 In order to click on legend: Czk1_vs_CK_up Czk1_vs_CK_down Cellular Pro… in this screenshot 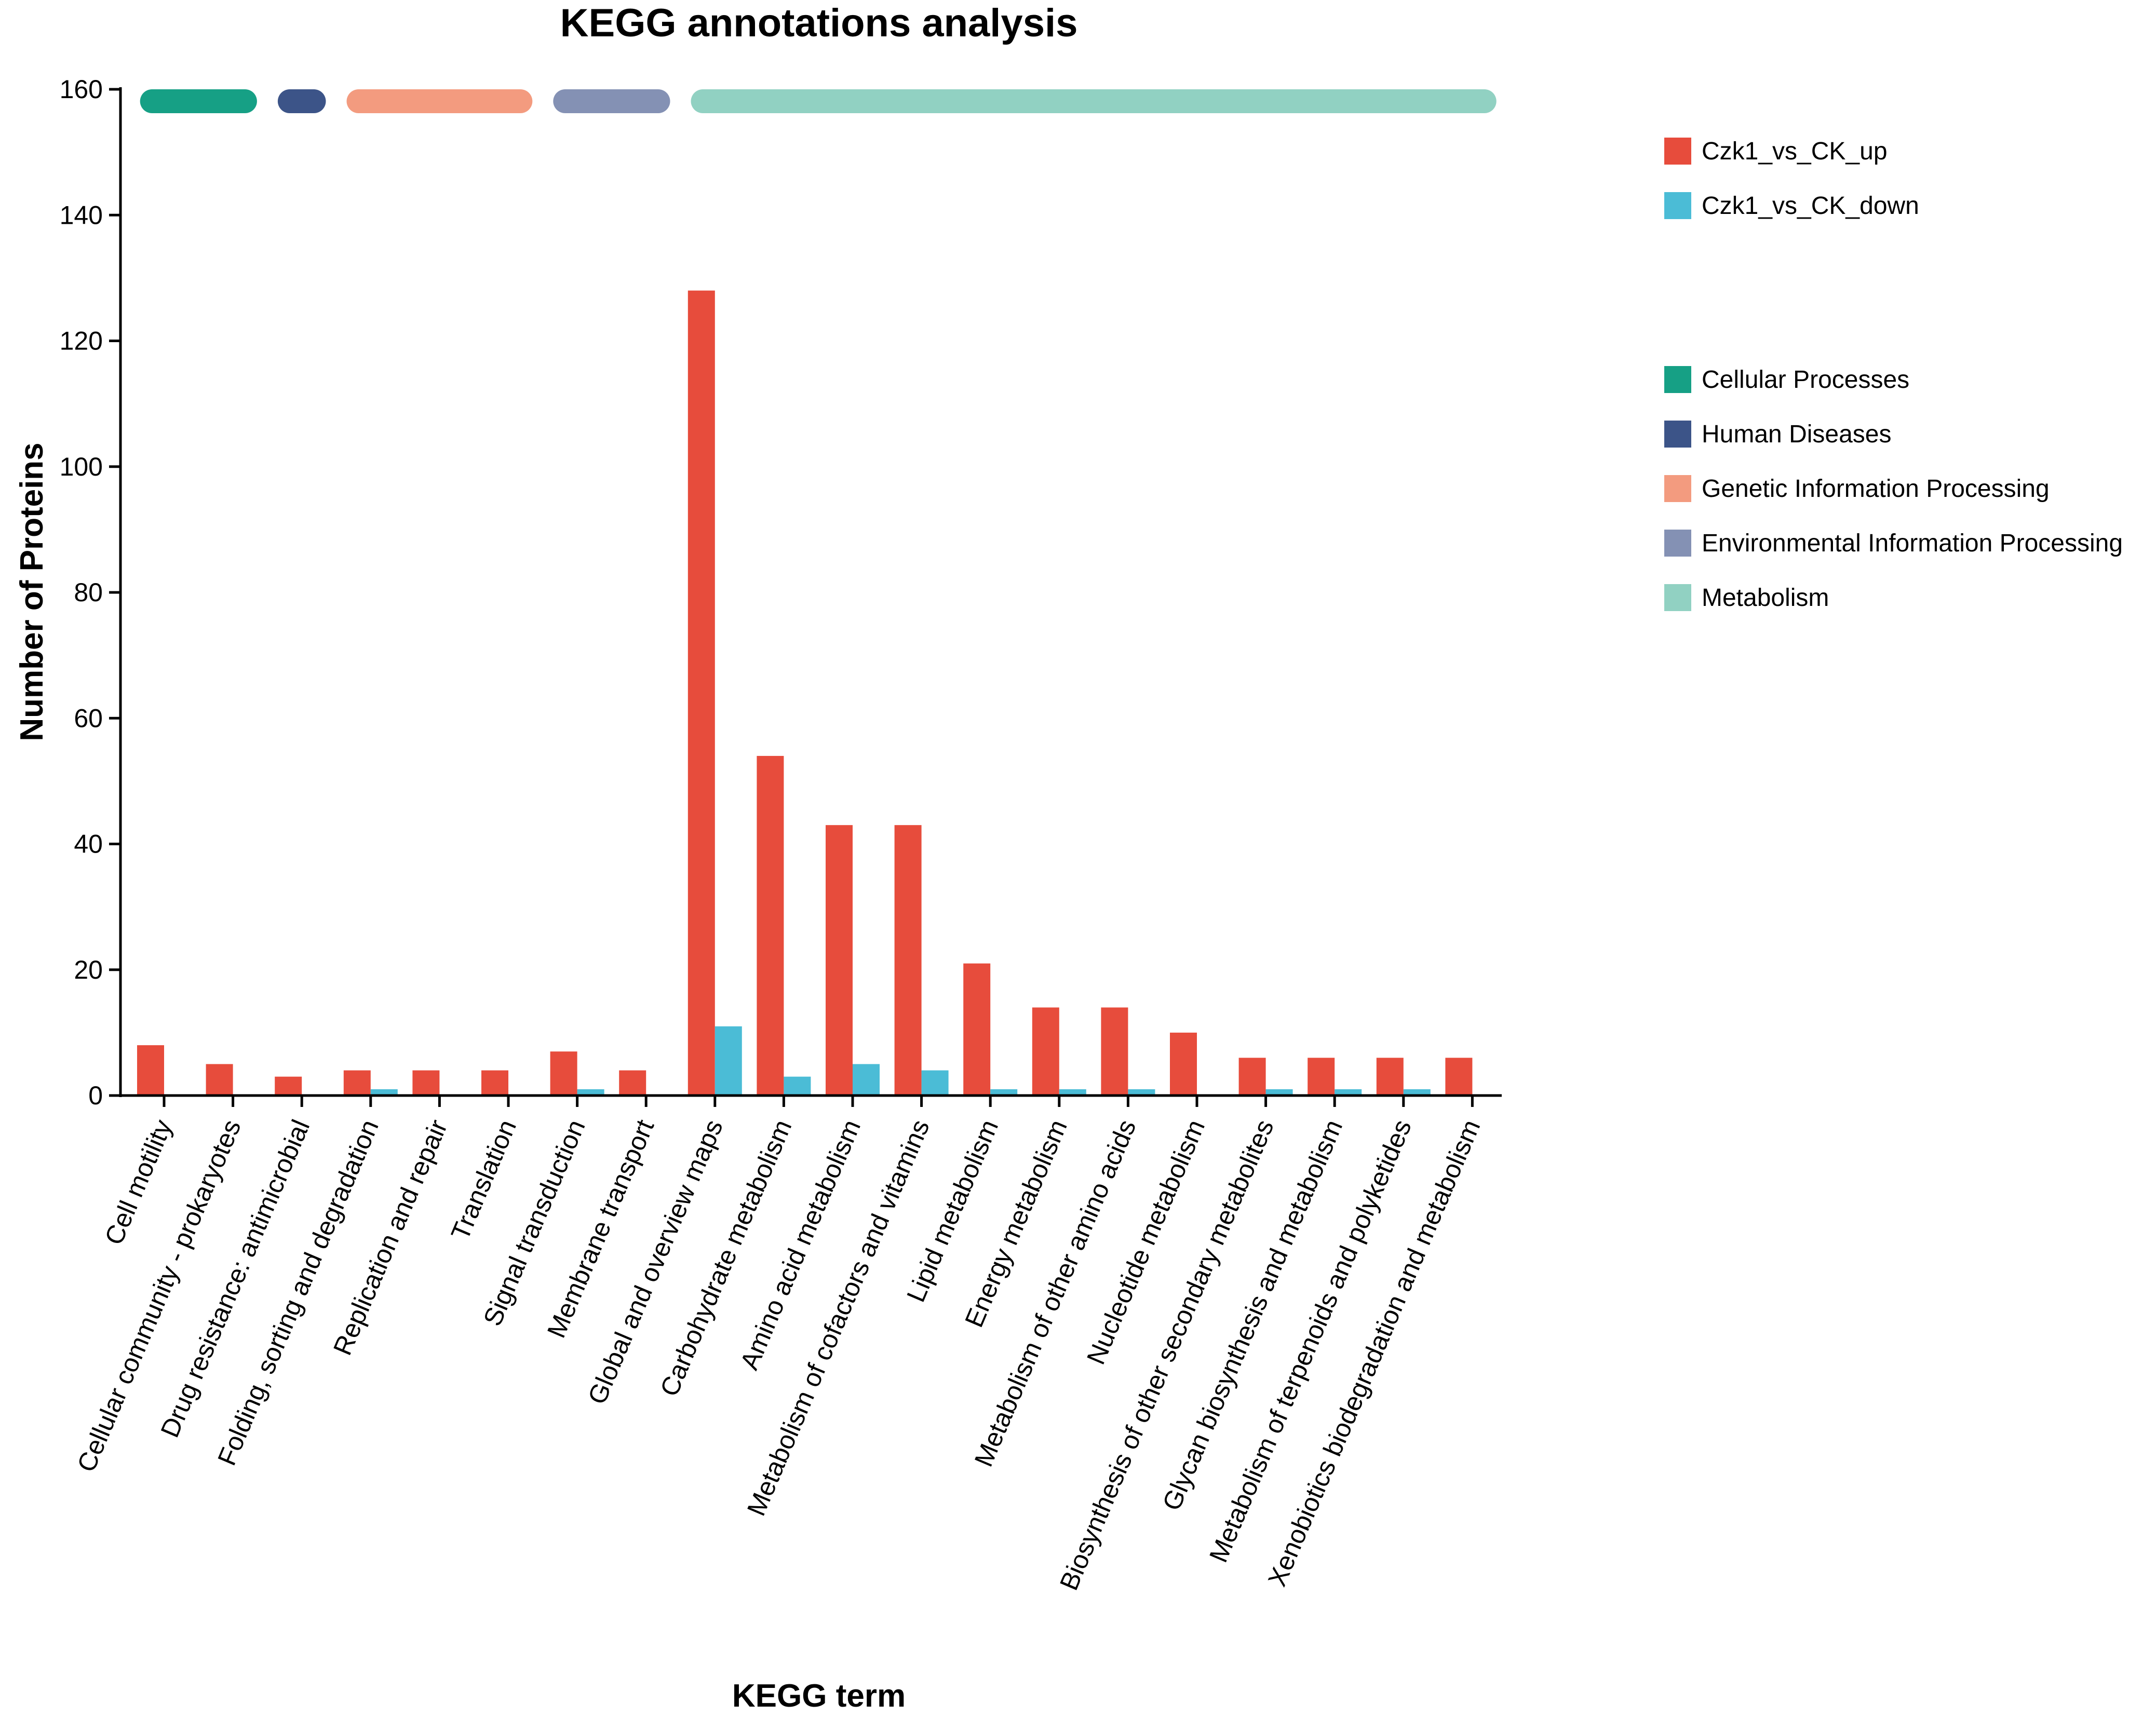, I will do `click(1893, 375)`.